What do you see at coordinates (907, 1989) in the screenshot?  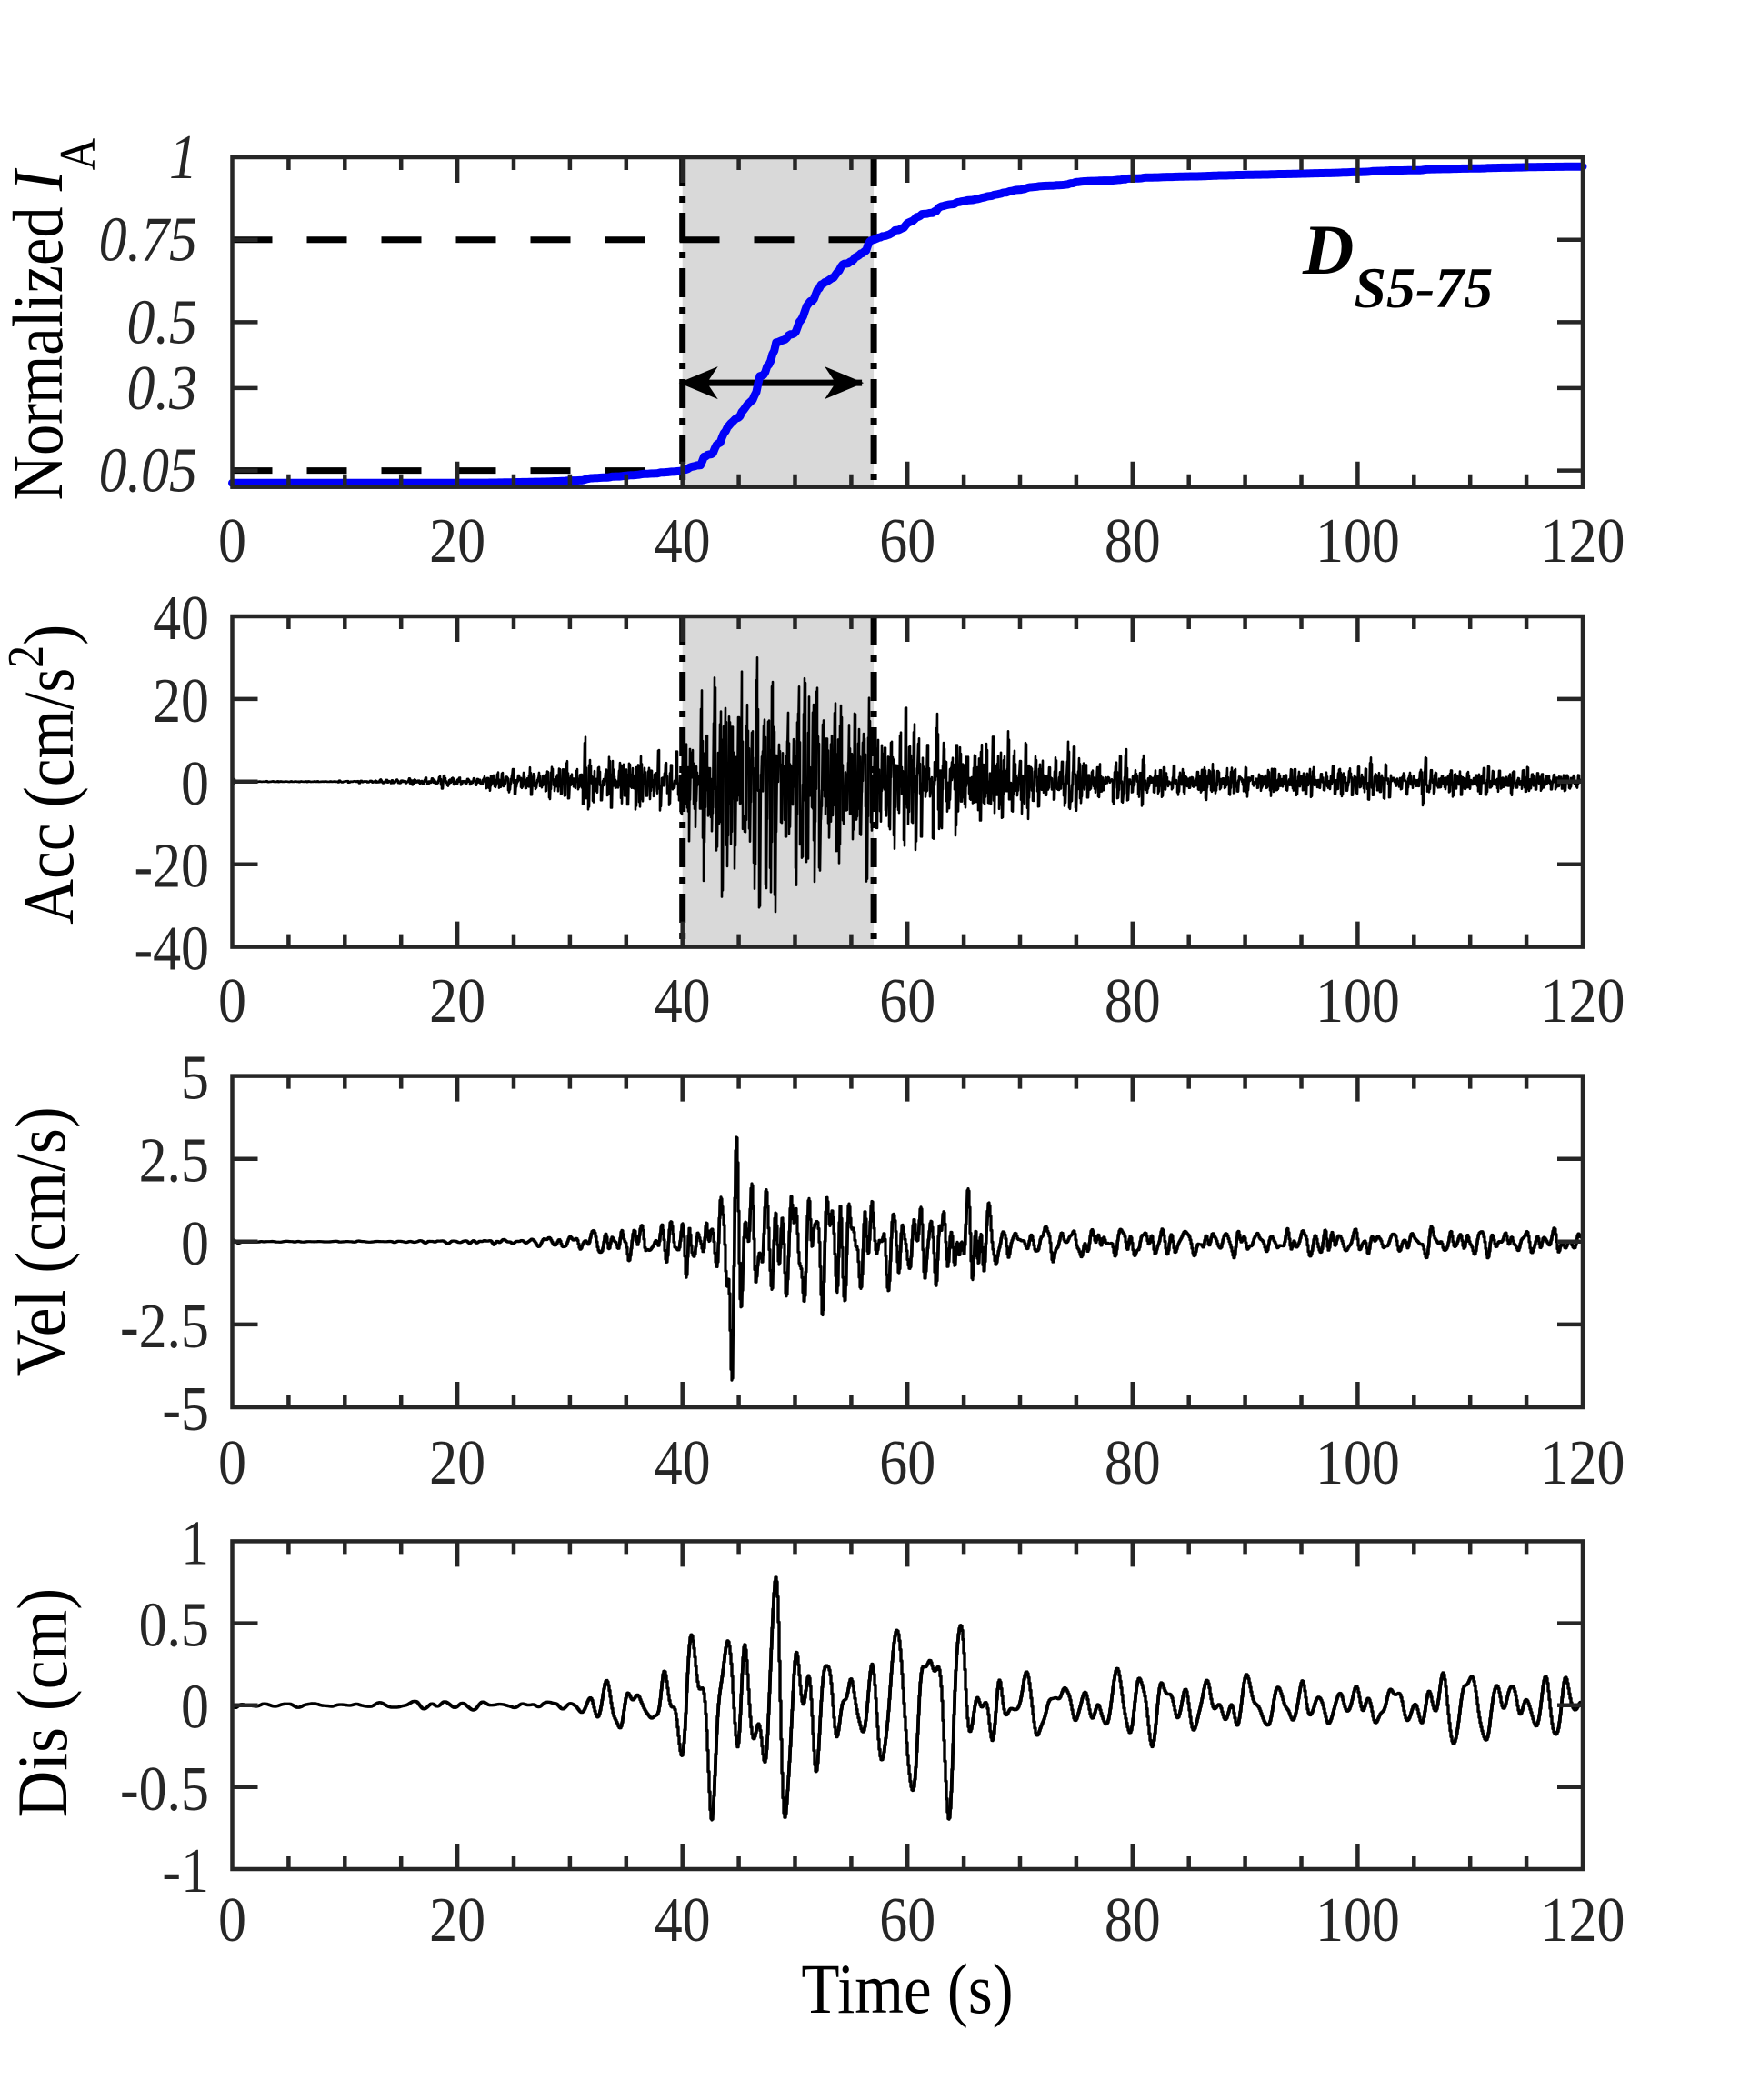 I see `svg-text: Time (s)` at bounding box center [907, 1989].